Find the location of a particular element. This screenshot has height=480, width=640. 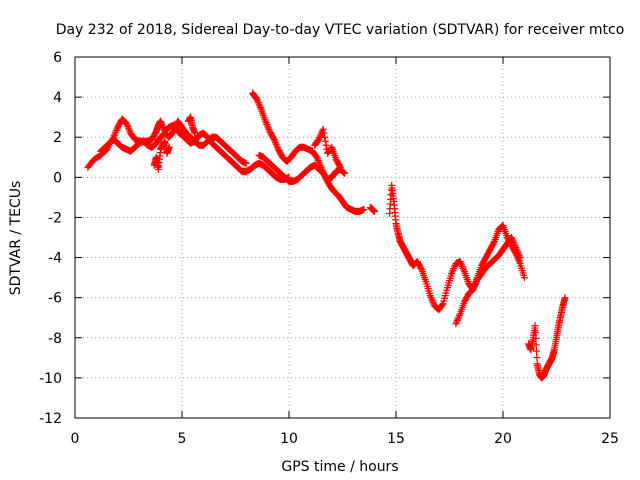

y-tick-label: -6 is located at coordinates (55, 299).